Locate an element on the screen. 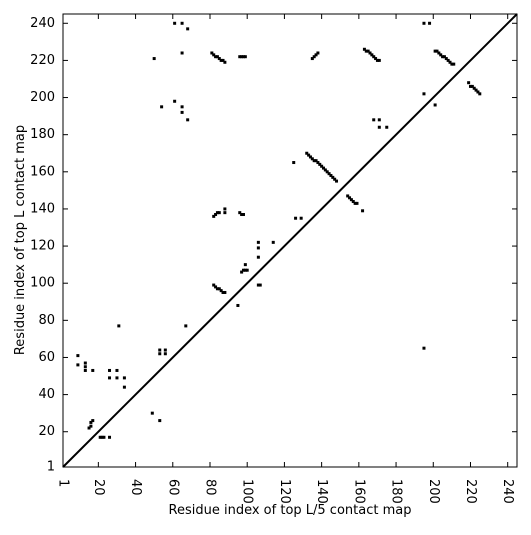 The height and width of the screenshot is (535, 531). y-tick-label: 220 is located at coordinates (42, 60).